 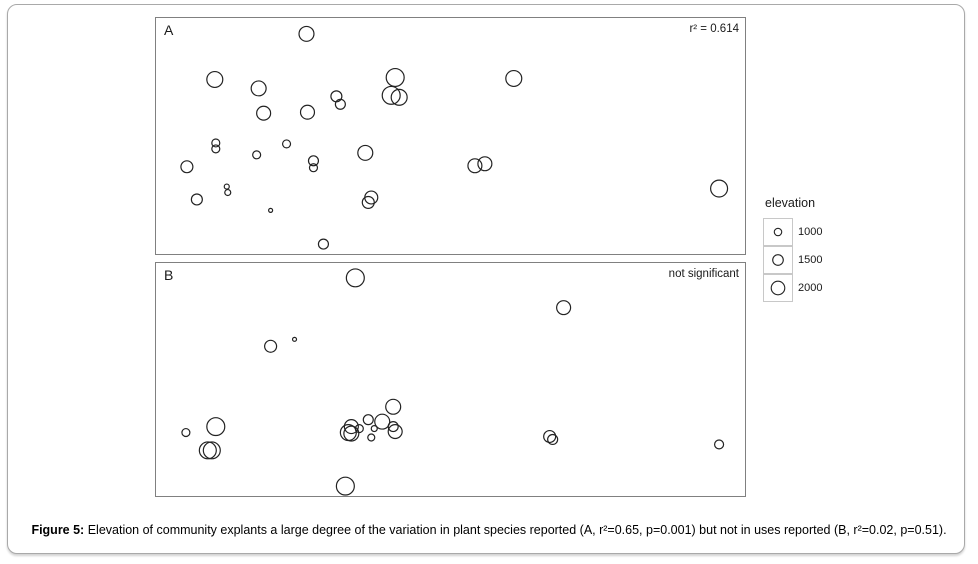 I want to click on panel-b-label: B, so click(x=169, y=275).